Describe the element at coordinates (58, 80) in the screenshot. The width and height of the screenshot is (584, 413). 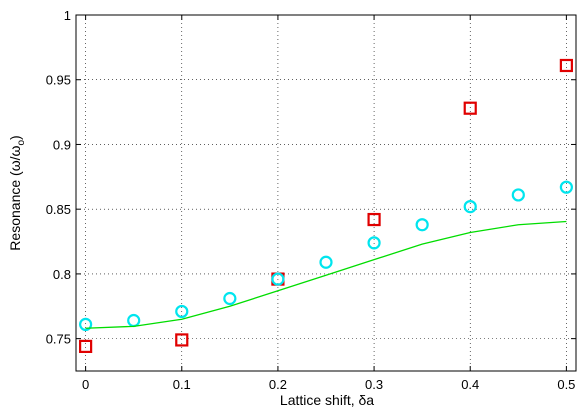
I see `y-tick-label: 0.95` at that location.